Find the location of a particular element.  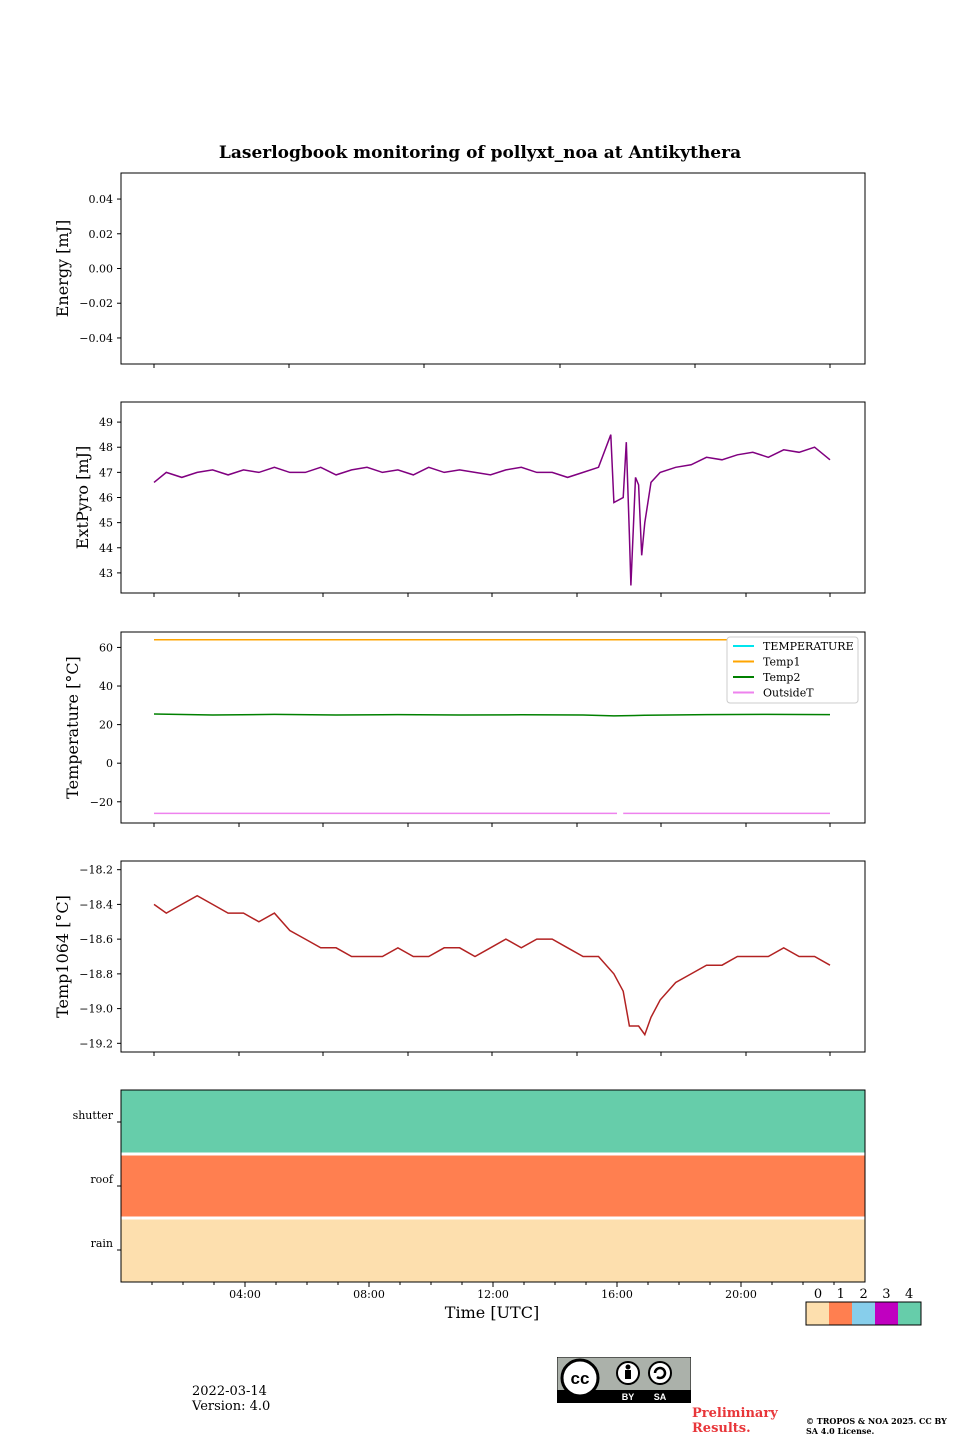

energy-panel: 0.04 0.02 0.00 −0.02 −0.04 Energy [mJ] is located at coordinates (459, 270).